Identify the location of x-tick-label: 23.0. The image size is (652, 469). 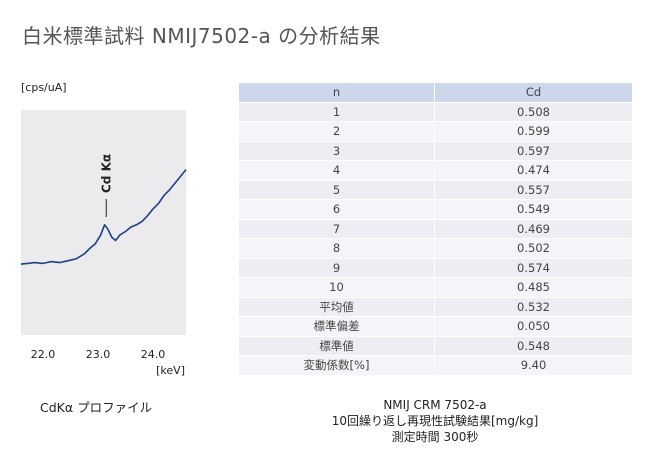
(98, 354).